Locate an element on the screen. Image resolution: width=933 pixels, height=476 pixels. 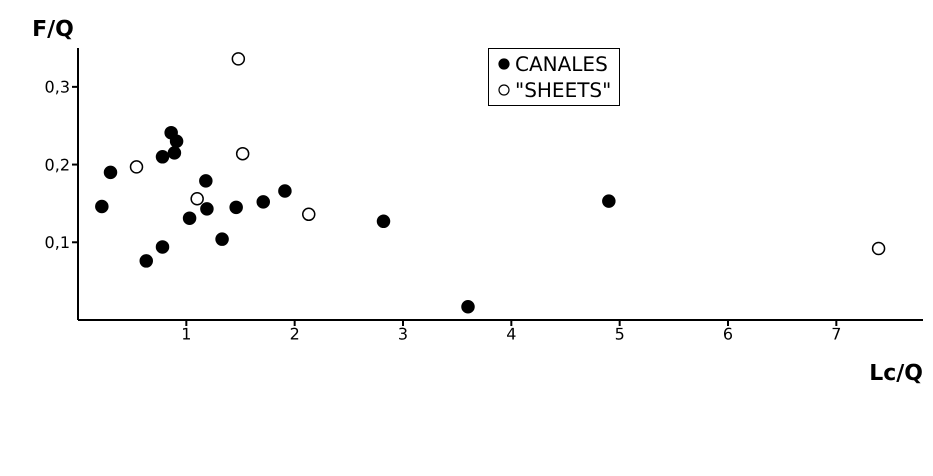
x-tick-label: 1 is located at coordinates (186, 334).